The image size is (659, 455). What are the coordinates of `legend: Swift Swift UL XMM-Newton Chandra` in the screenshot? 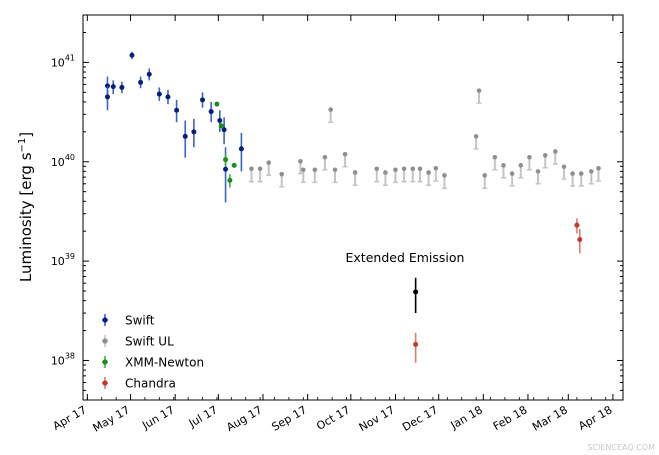 It's located at (153, 352).